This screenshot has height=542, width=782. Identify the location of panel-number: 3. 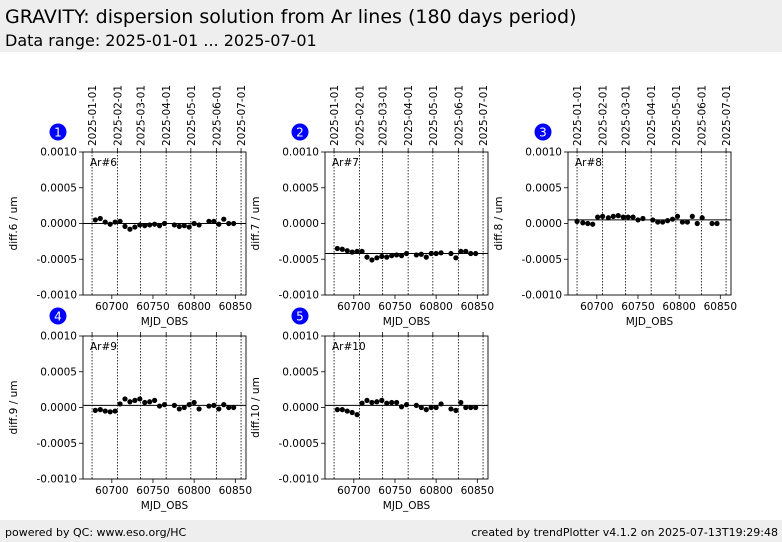
(543, 133).